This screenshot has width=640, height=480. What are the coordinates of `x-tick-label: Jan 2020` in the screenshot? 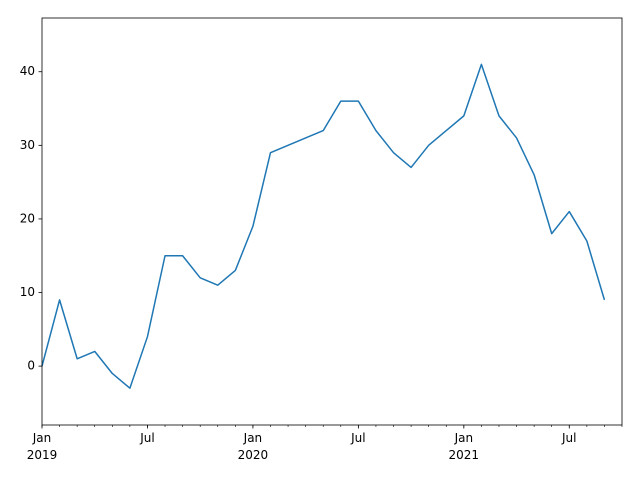 It's located at (253, 446).